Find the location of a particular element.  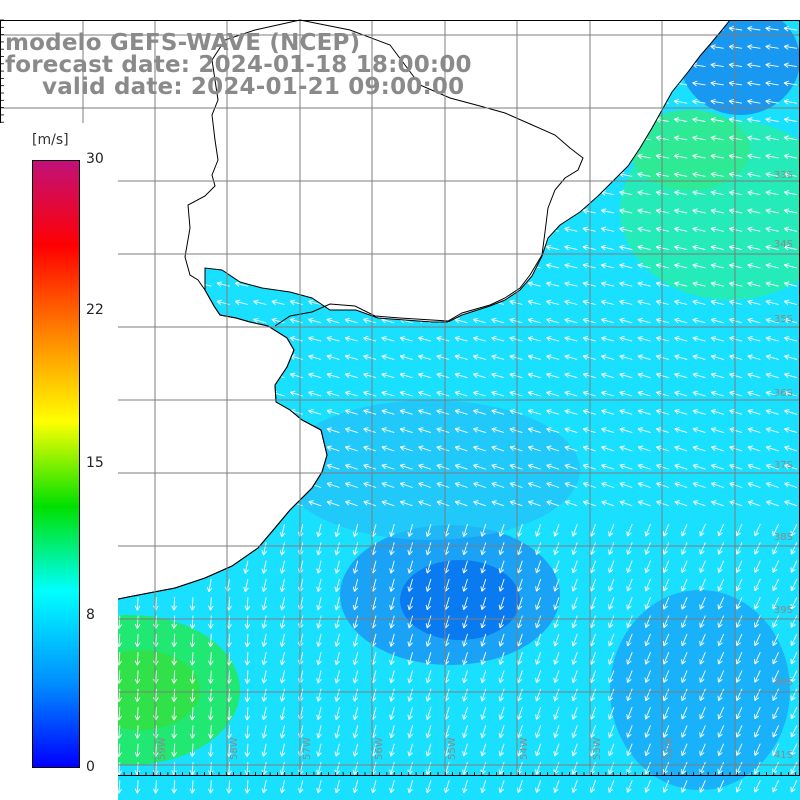

colorbar-tick-8: 8 is located at coordinates (90, 615).